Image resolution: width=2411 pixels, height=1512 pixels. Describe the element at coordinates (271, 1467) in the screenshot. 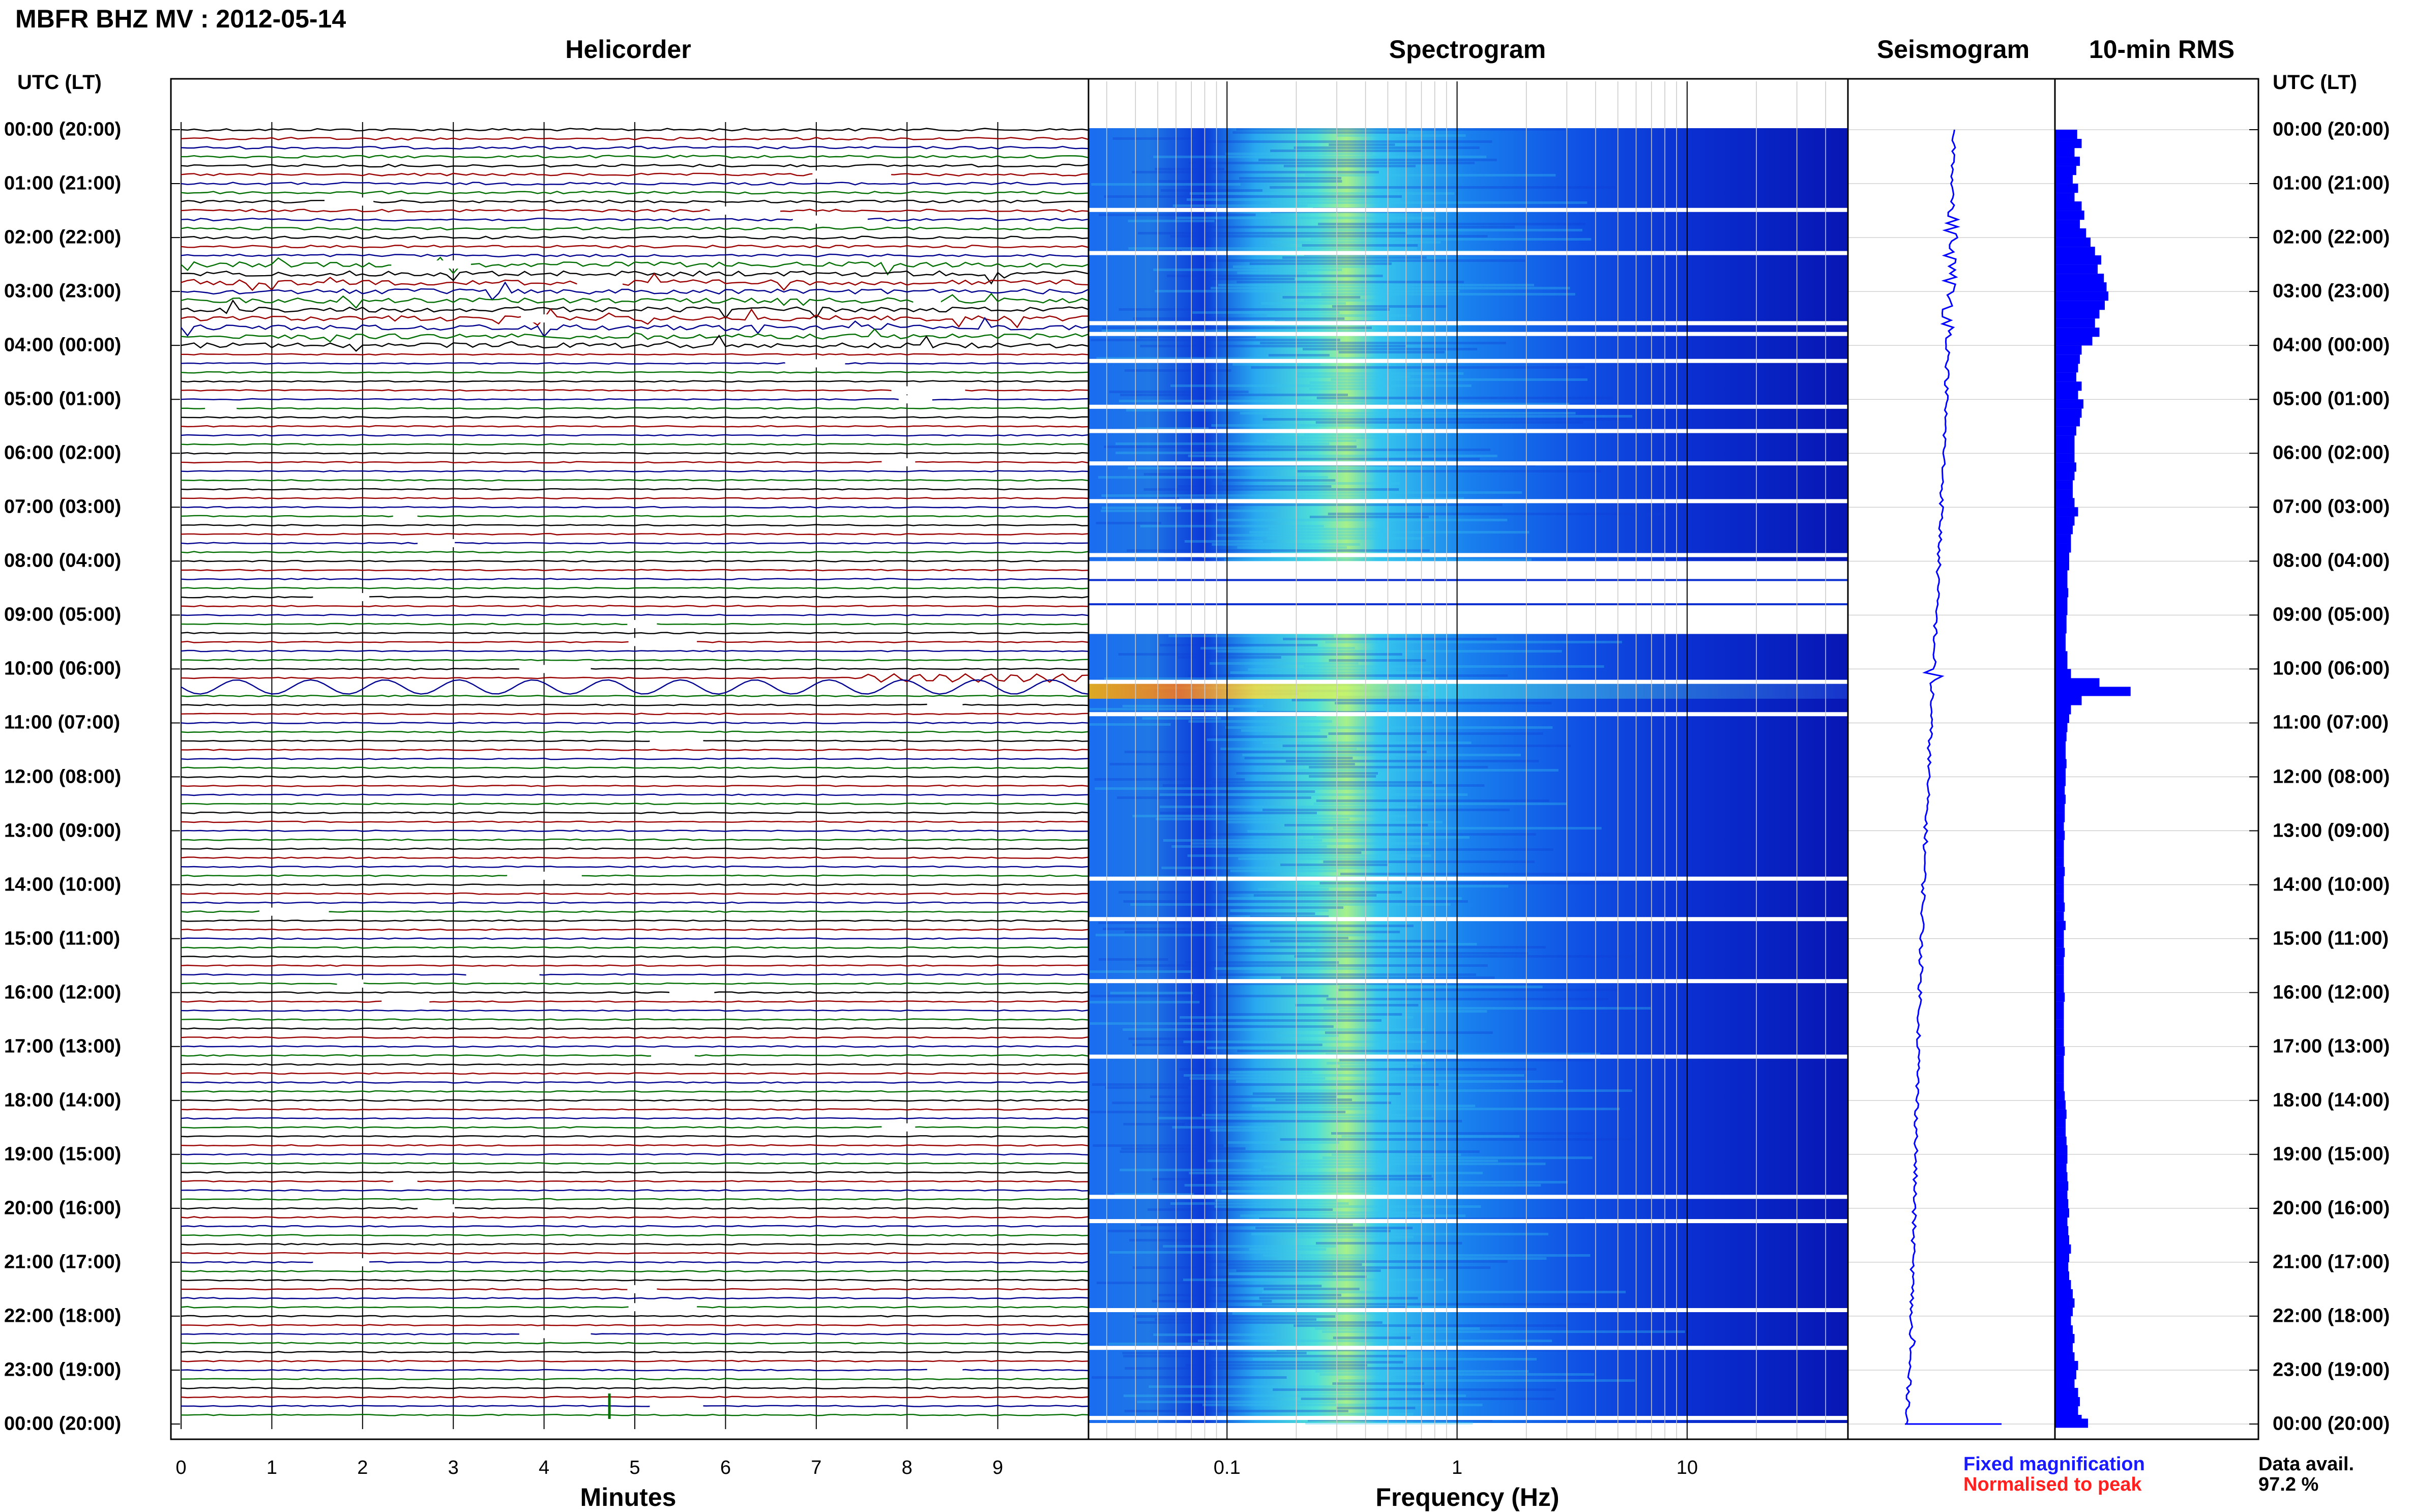

I see `minutes-tick-label: 1` at that location.